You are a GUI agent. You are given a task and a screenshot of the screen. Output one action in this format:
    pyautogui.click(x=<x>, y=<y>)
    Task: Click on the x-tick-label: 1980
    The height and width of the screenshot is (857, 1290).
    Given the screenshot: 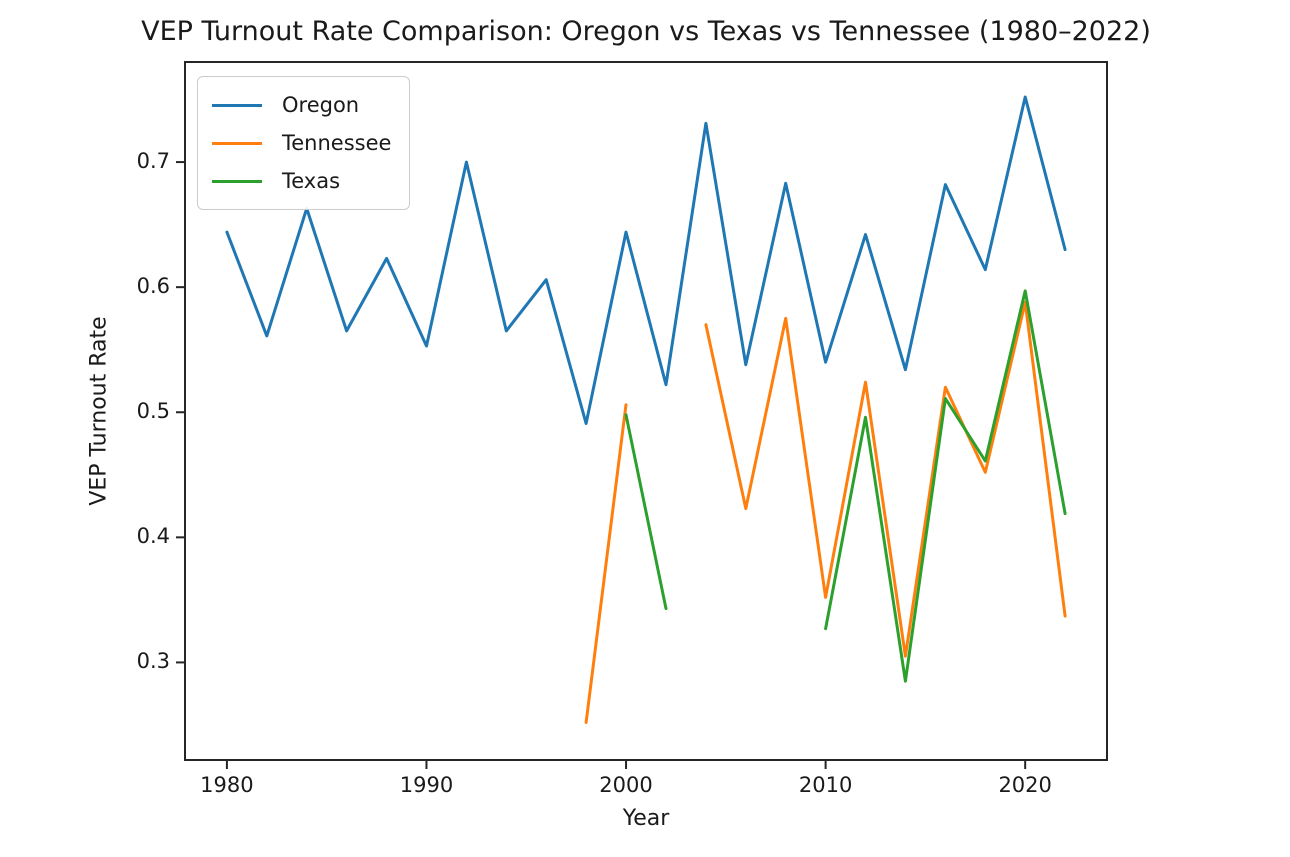 What is the action you would take?
    pyautogui.click(x=227, y=785)
    